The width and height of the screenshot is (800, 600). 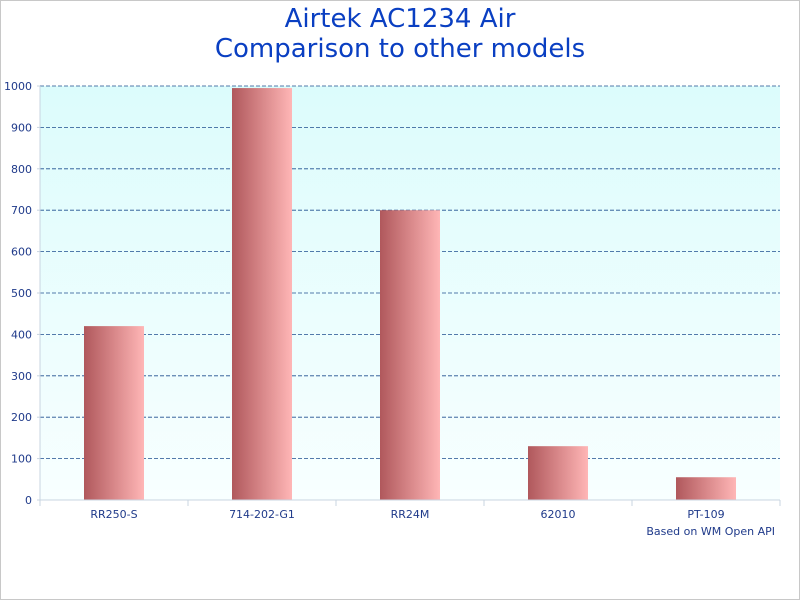 I want to click on y-tick-label-500: 500, so click(x=21, y=293).